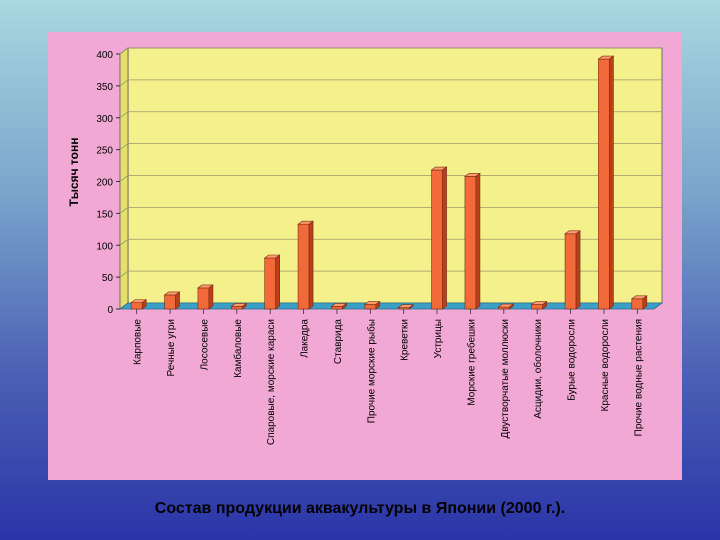 The width and height of the screenshot is (720, 540). I want to click on y-tick-label: 0, so click(110, 310).